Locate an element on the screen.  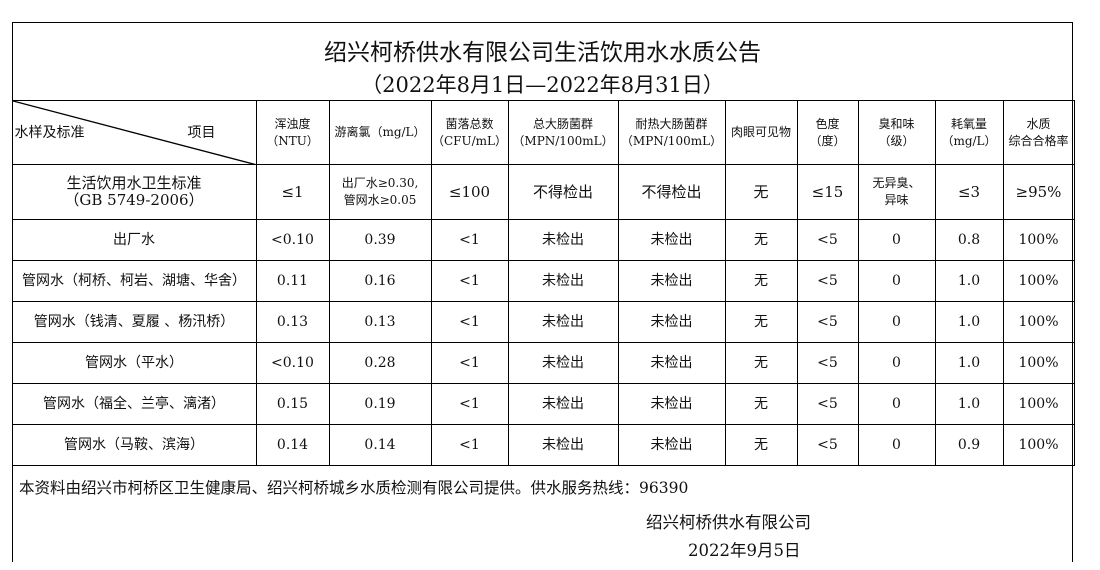
diagonal-divider is located at coordinates (134, 133).